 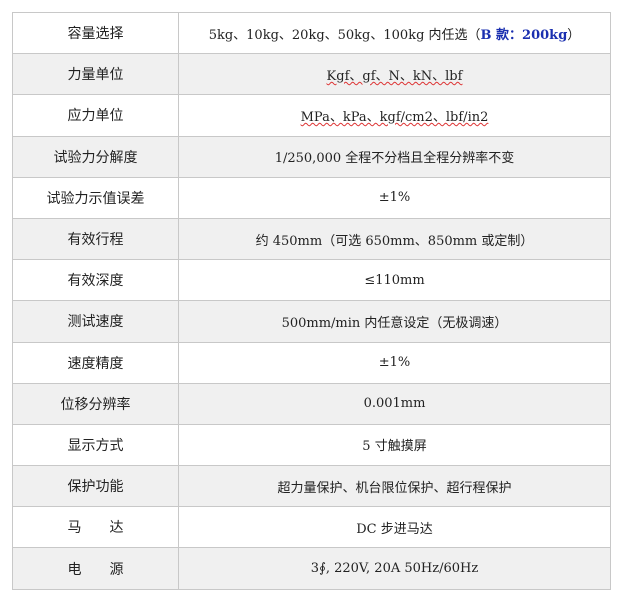 I want to click on spec-value-text: MPa、kPa、kgf/cm2、lbf/in2, so click(x=394, y=117).